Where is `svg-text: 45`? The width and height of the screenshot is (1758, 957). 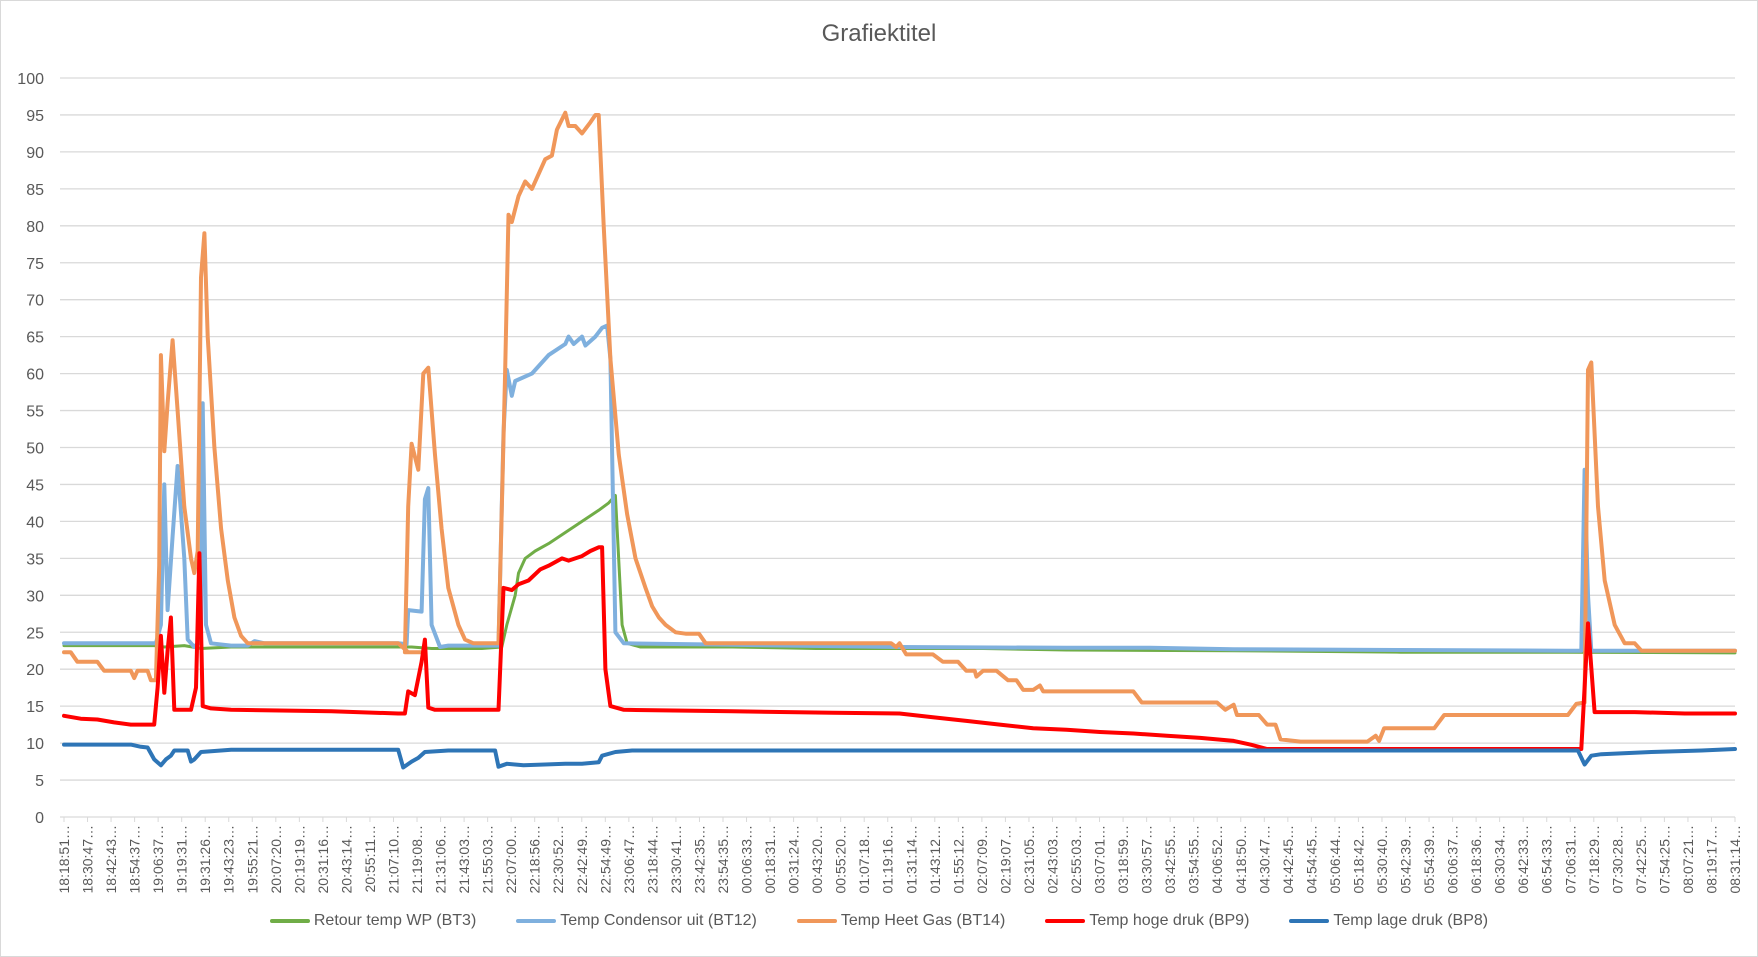 svg-text: 45 is located at coordinates (35, 485).